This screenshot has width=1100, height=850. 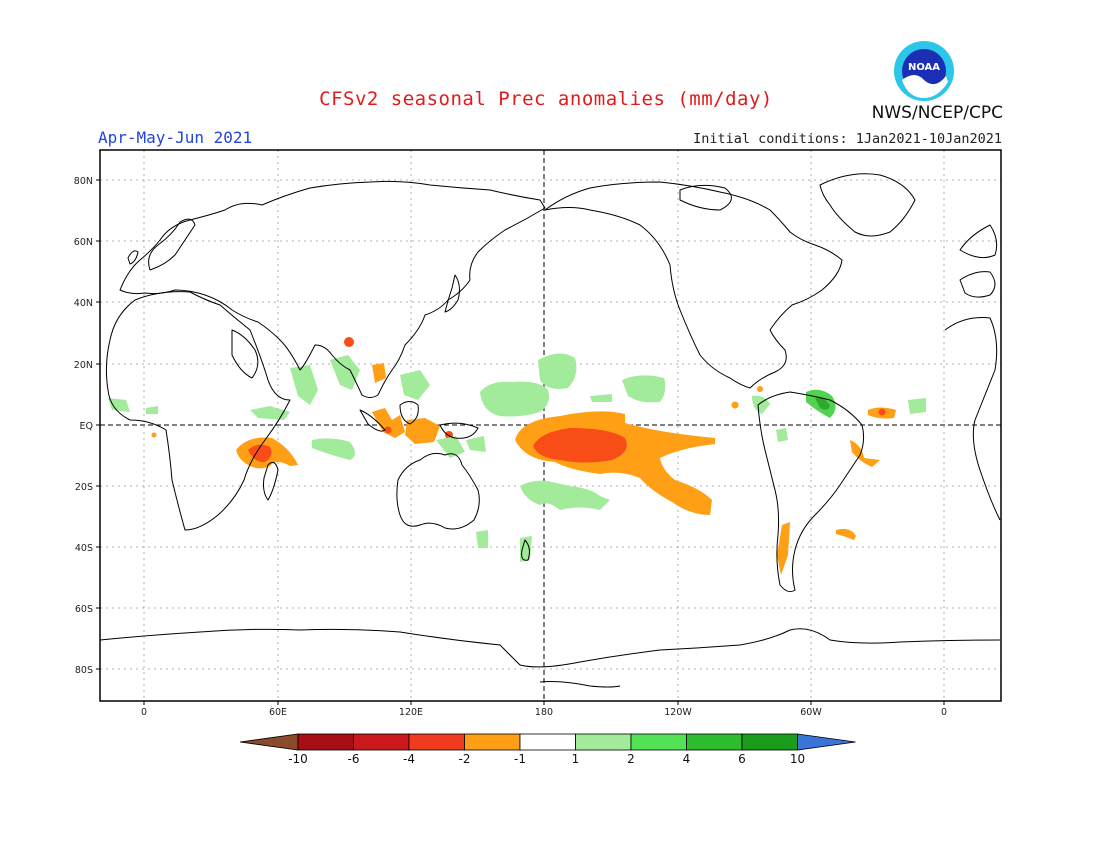 I want to click on colorbar-label: -4, so click(x=409, y=759).